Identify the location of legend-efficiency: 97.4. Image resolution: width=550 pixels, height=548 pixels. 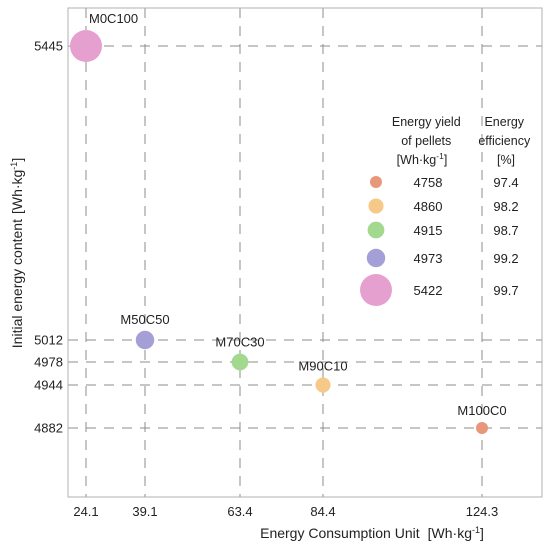
(505, 182).